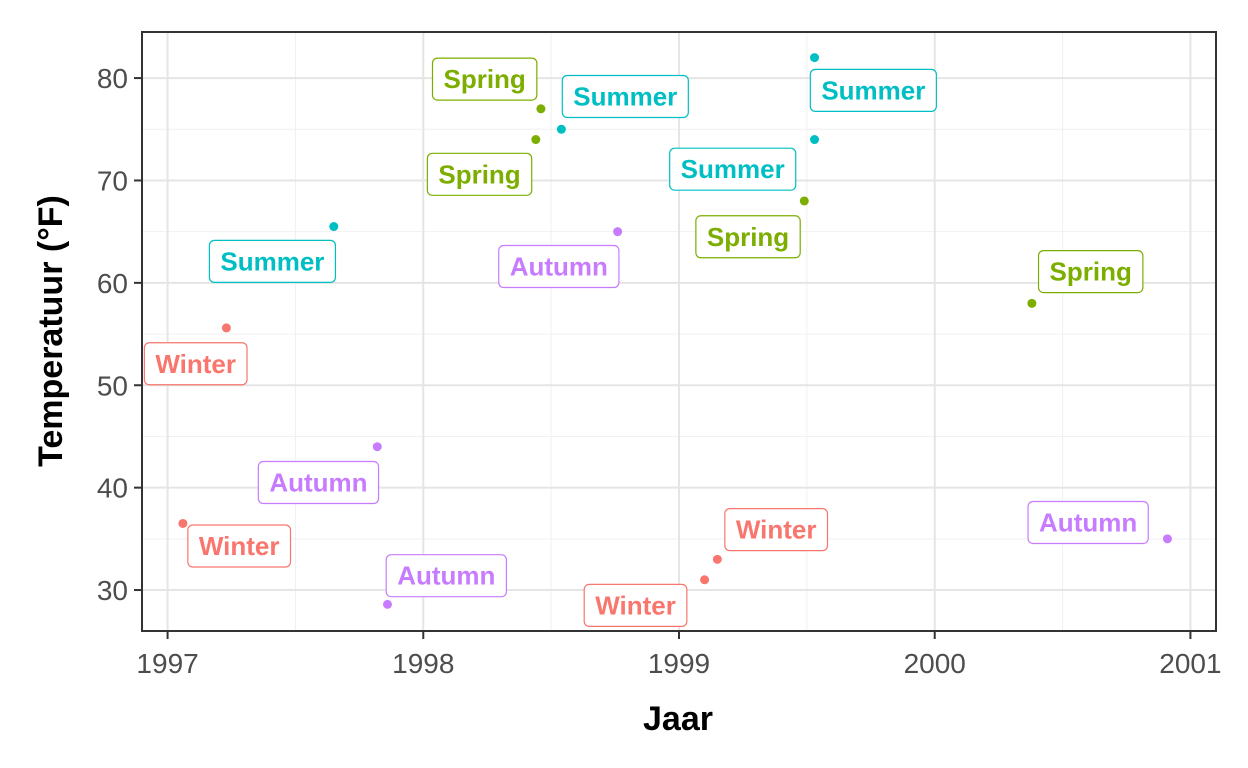  Describe the element at coordinates (112, 180) in the screenshot. I see `y-tick-label: 70` at that location.